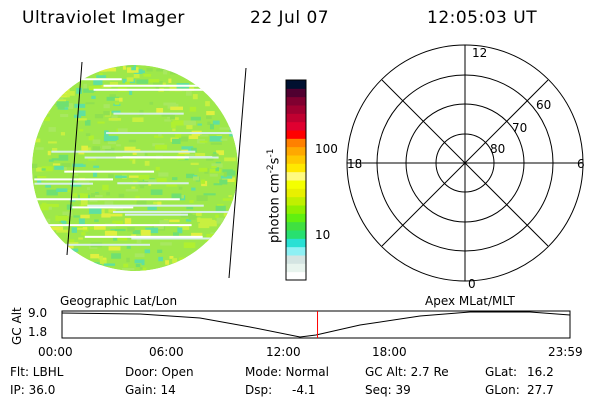 The image size is (600, 400). I want to click on polar-label-12: 12, so click(480, 53).